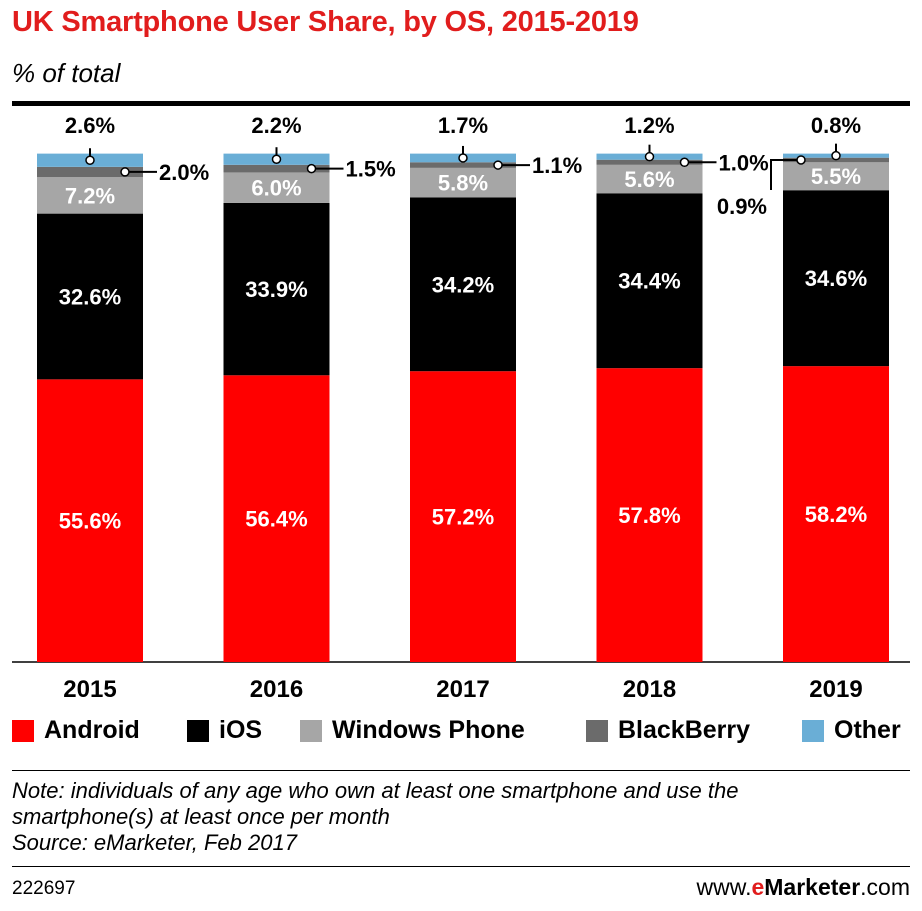 Image resolution: width=922 pixels, height=911 pixels. Describe the element at coordinates (461, 770) in the screenshot. I see `note-rule` at that location.